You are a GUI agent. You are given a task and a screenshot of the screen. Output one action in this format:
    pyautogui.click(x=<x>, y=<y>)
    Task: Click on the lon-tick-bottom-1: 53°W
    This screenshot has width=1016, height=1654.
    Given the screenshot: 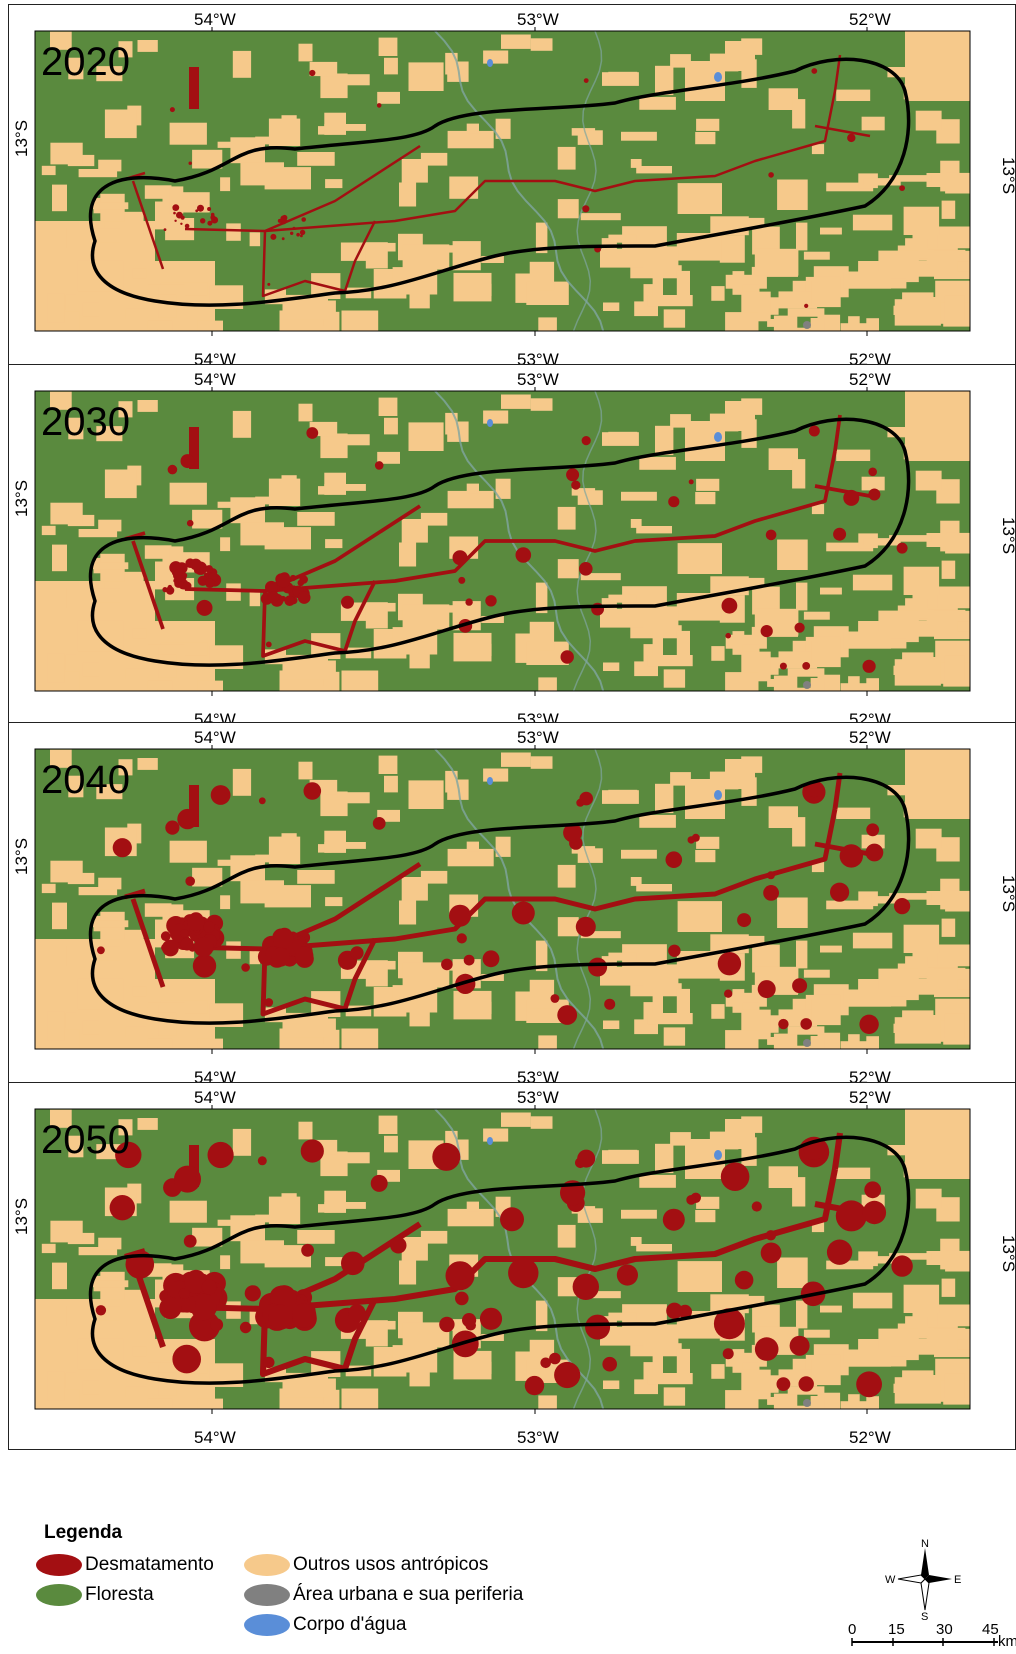 What is the action you would take?
    pyautogui.click(x=538, y=1437)
    